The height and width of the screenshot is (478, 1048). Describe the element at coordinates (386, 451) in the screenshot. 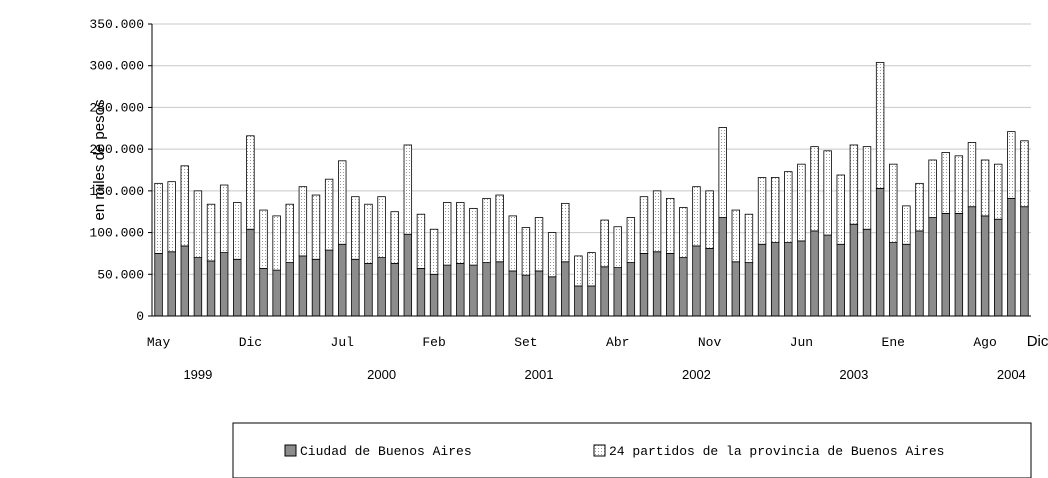

I see `legend-label-ciudad: Ciudad de Buenos Aires` at that location.